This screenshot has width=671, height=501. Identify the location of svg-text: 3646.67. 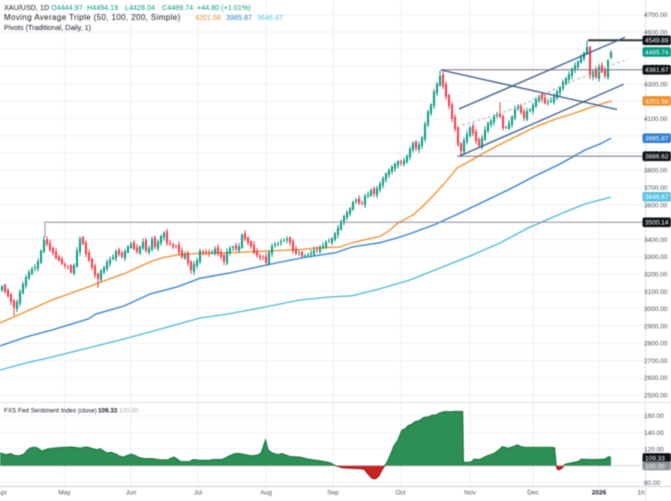
(657, 197).